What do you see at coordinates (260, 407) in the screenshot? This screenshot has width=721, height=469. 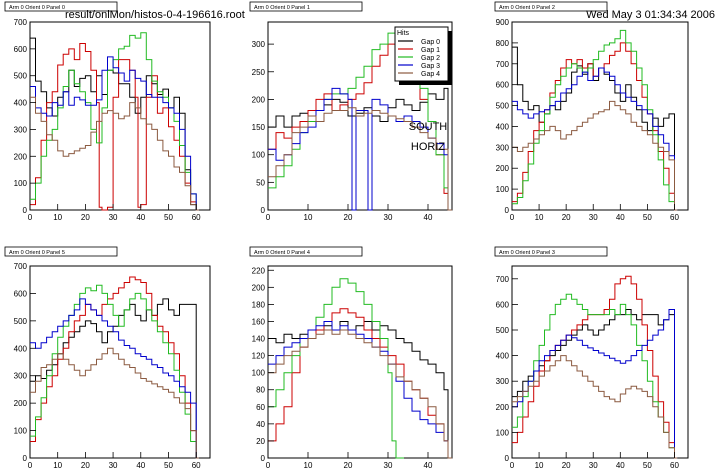 I see `y-tick-label: 60` at bounding box center [260, 407].